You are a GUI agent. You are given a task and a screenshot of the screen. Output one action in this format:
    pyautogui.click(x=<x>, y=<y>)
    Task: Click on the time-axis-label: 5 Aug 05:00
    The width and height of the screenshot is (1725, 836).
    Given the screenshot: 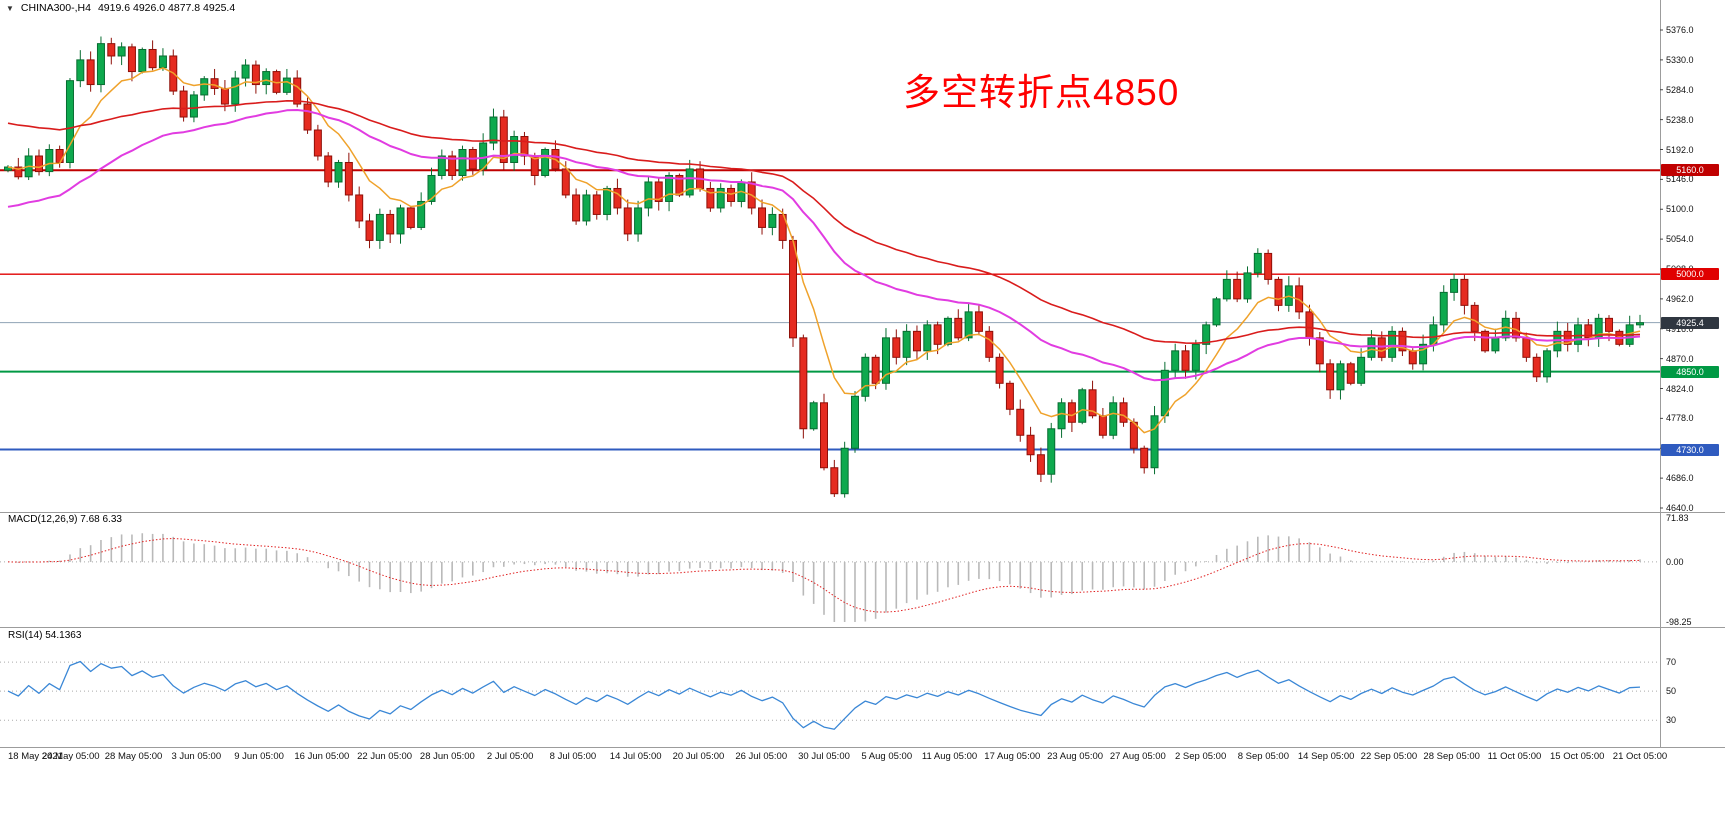 What is the action you would take?
    pyautogui.click(x=887, y=756)
    